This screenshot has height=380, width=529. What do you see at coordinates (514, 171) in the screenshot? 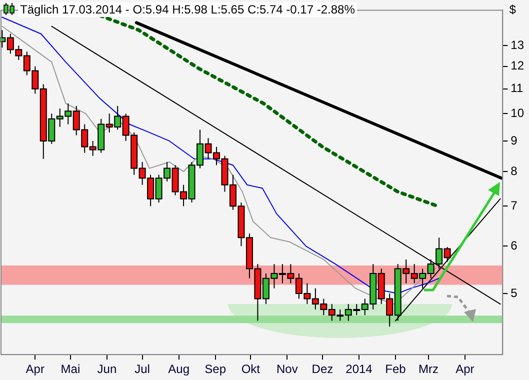
I see `y-tick-label: 8` at bounding box center [514, 171].